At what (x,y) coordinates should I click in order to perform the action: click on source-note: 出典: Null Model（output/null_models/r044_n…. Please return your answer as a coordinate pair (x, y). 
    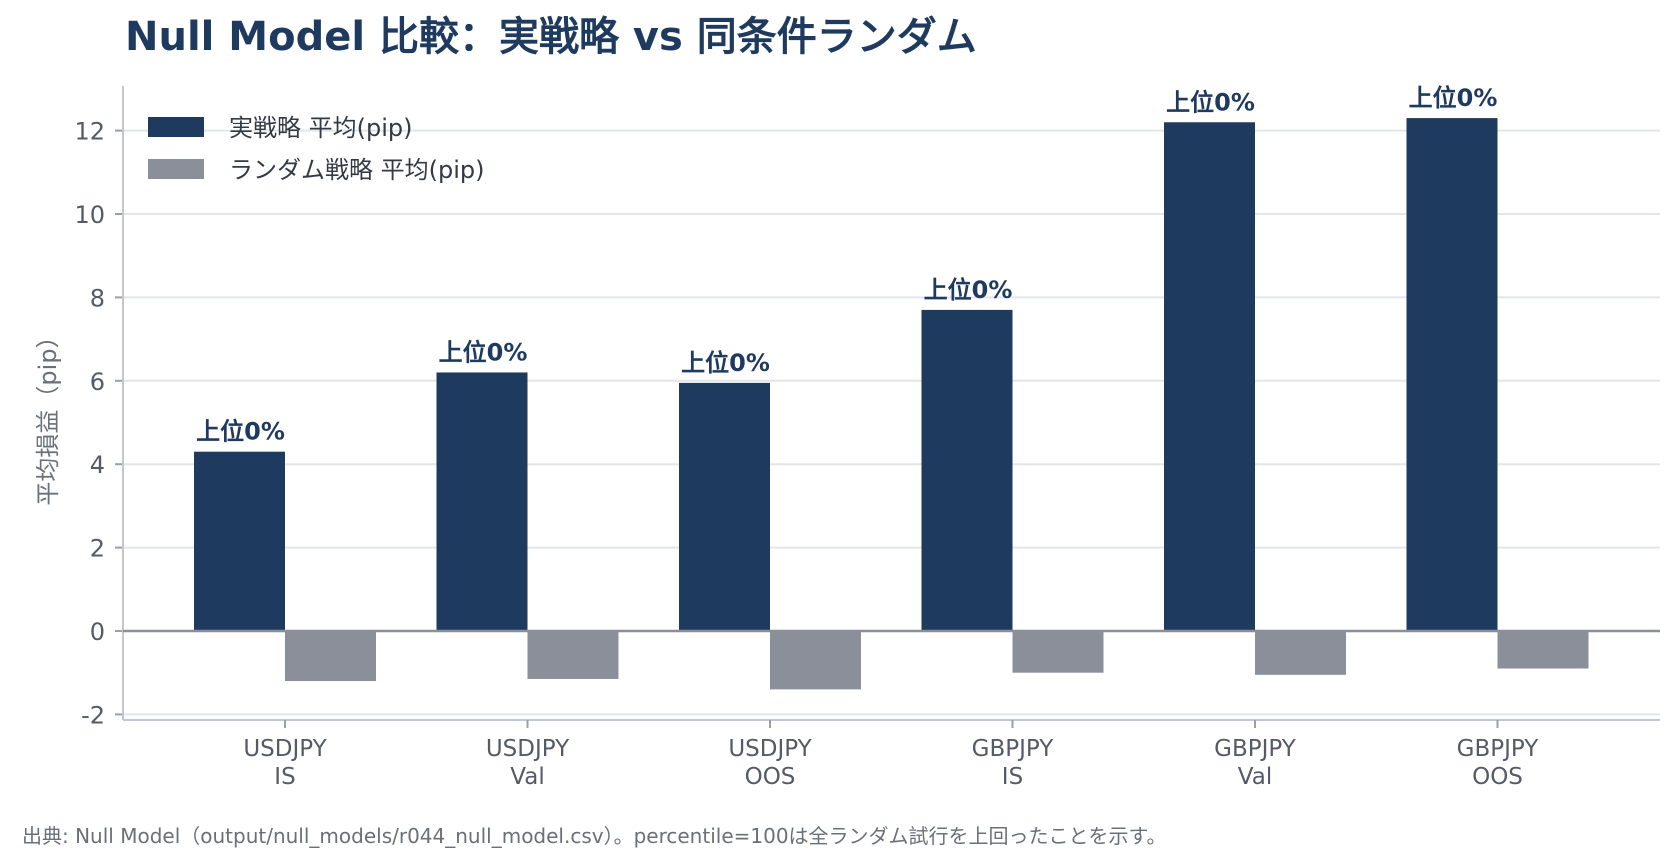
    Looking at the image, I should click on (594, 836).